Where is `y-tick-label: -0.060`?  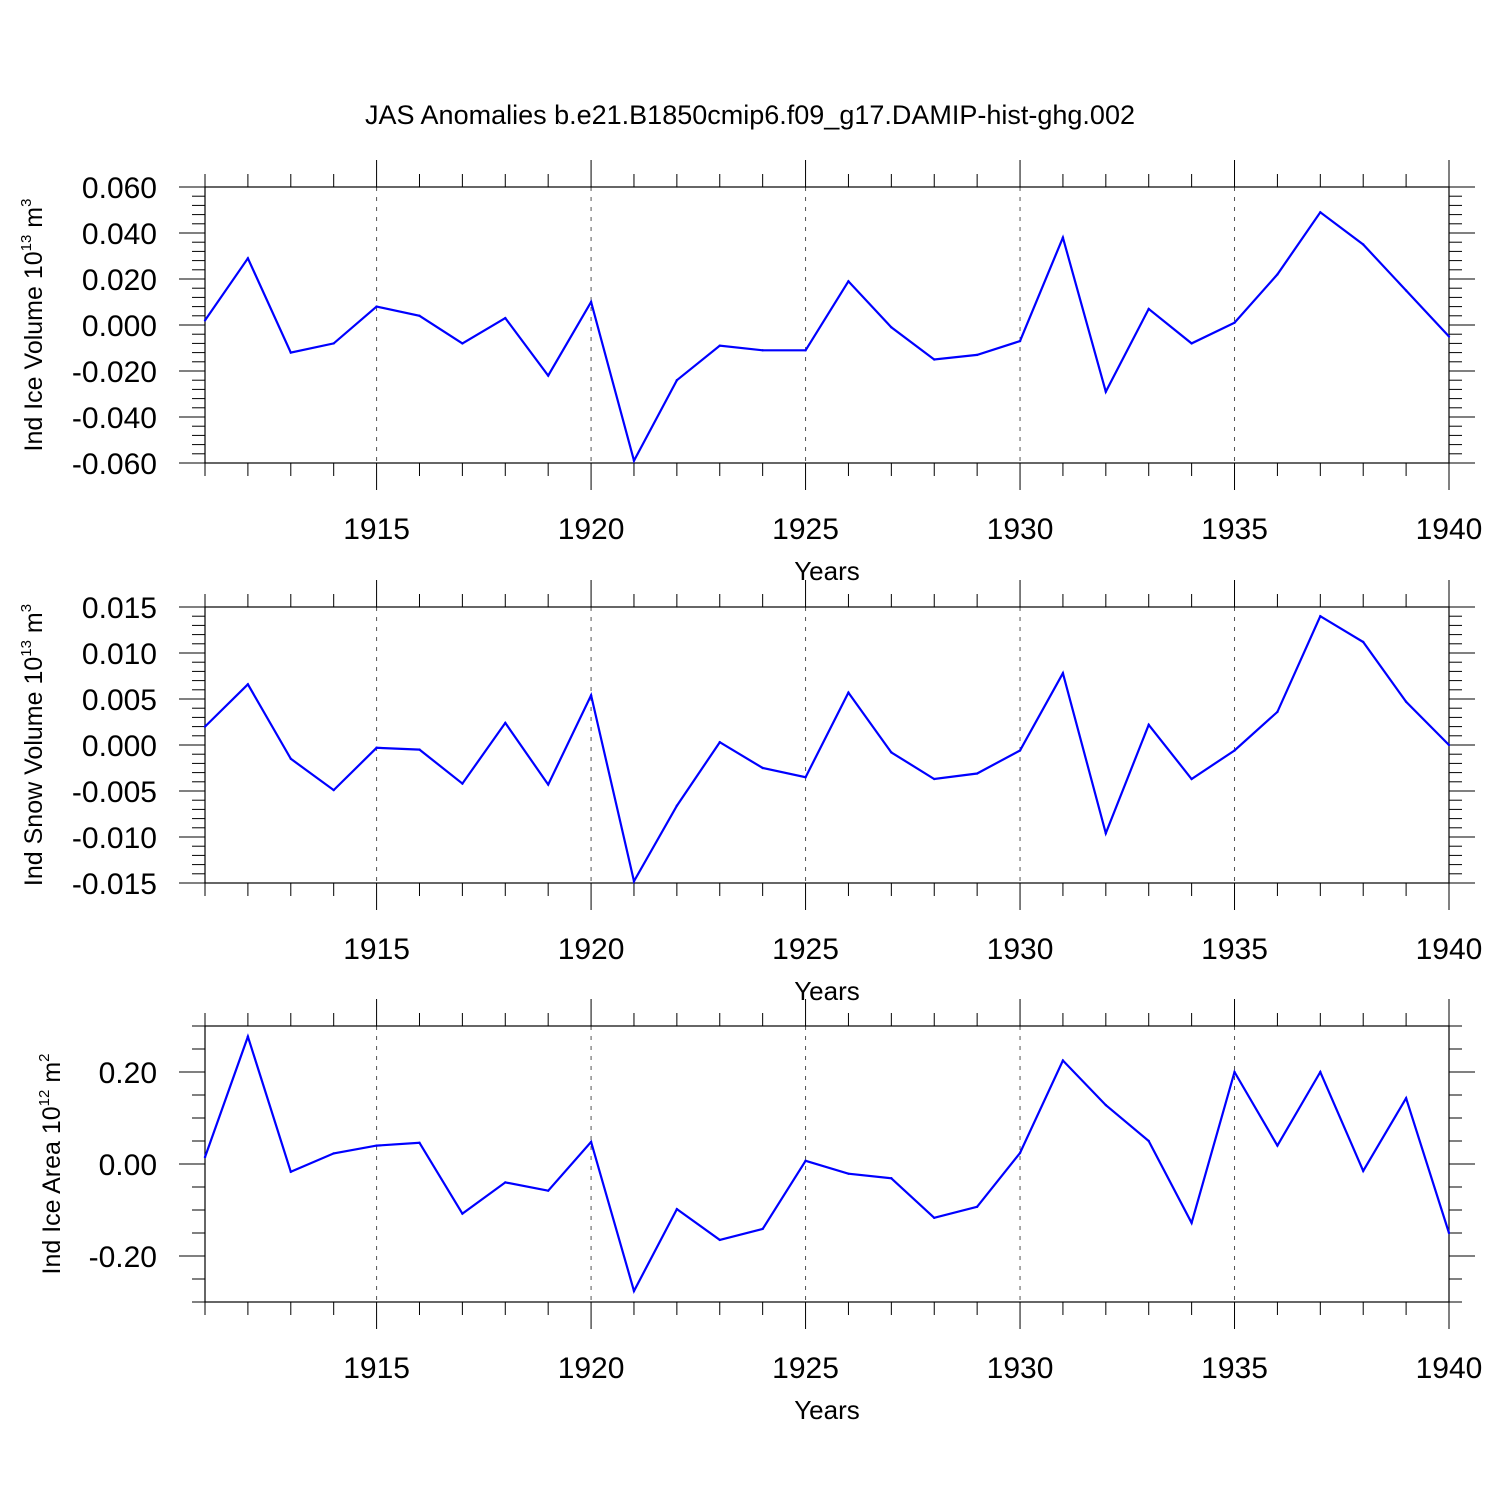
y-tick-label: -0.060 is located at coordinates (114, 464).